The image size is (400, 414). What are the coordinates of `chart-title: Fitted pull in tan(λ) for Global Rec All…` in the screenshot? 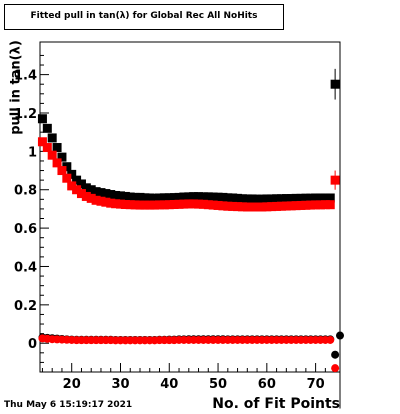 It's located at (144, 16).